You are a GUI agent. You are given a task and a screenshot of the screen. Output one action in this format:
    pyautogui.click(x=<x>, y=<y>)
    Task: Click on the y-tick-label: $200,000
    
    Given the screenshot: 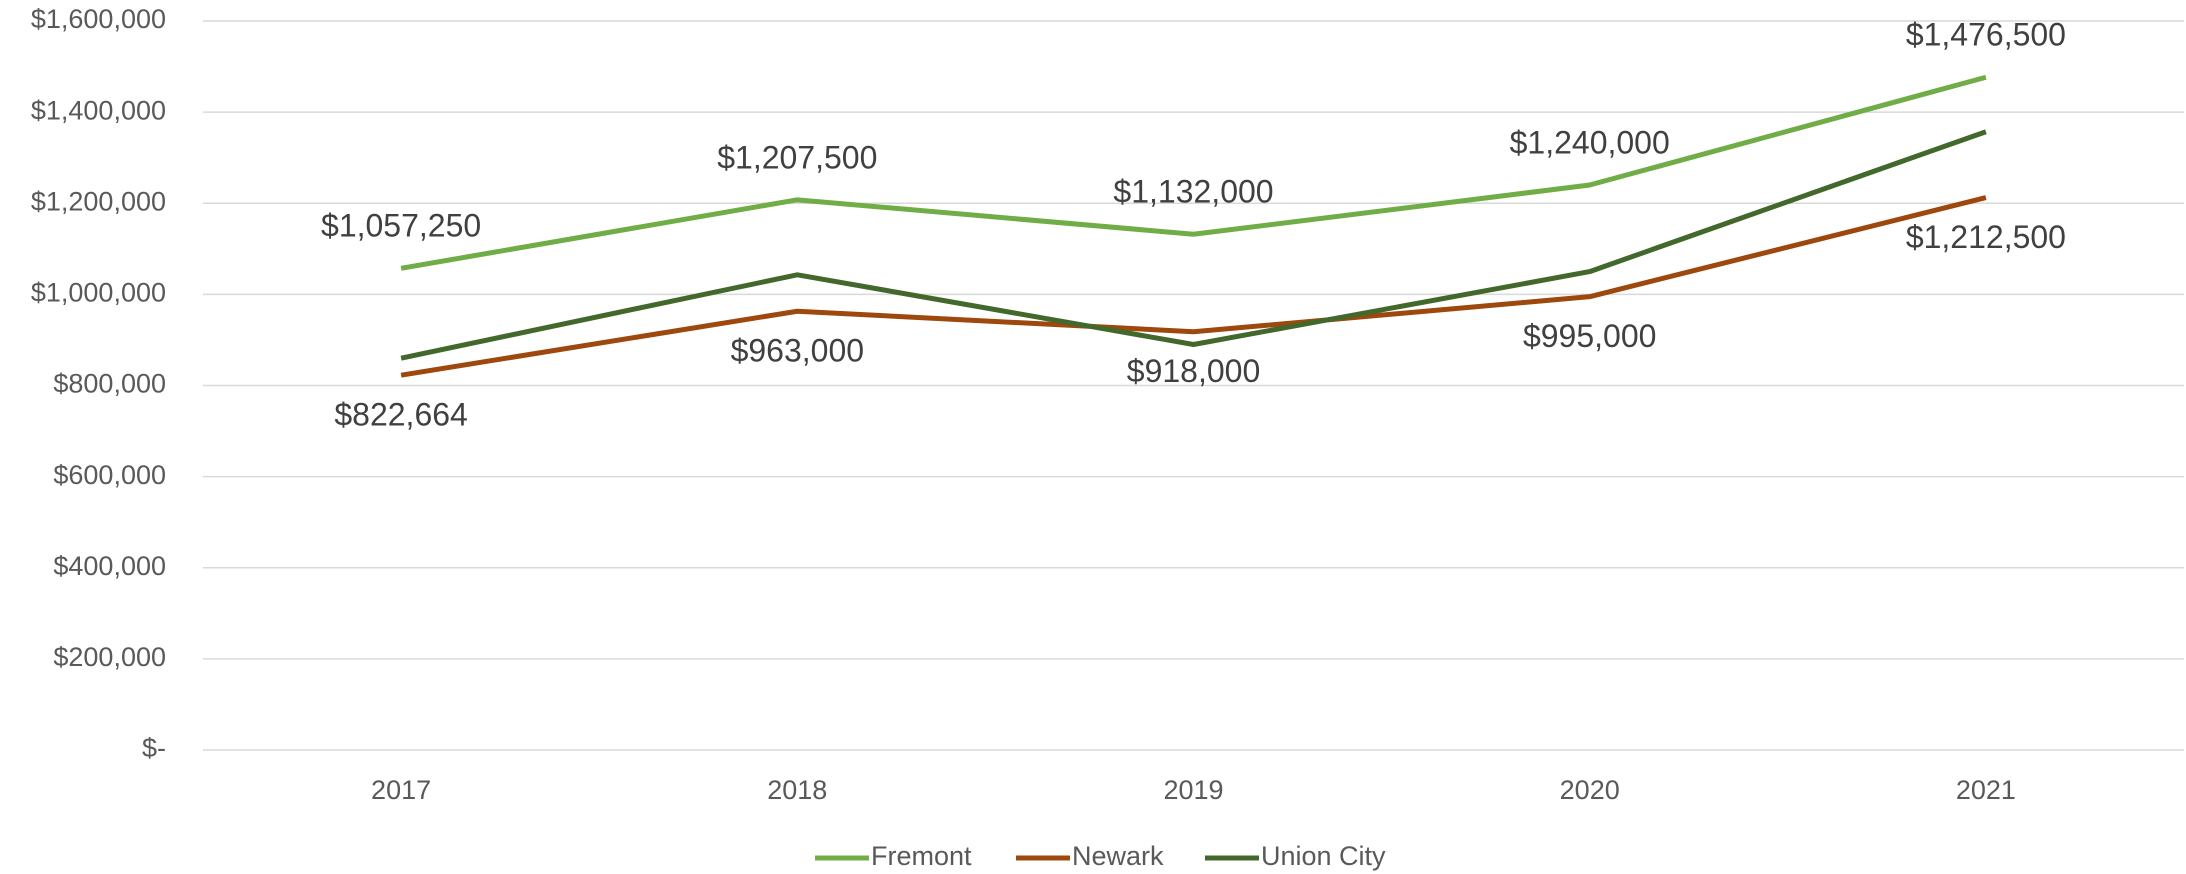 What is the action you would take?
    pyautogui.click(x=109, y=657)
    